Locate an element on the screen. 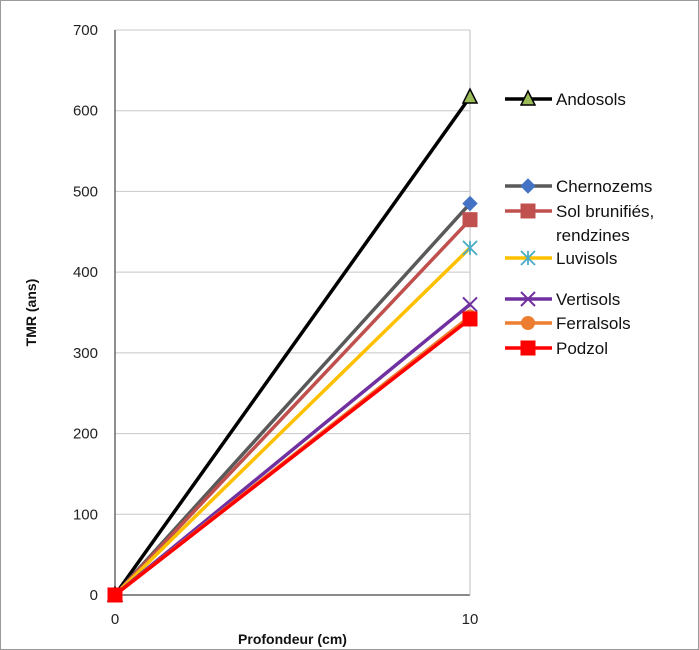 This screenshot has width=699, height=650. legend-label: Ferralsols is located at coordinates (593, 323).